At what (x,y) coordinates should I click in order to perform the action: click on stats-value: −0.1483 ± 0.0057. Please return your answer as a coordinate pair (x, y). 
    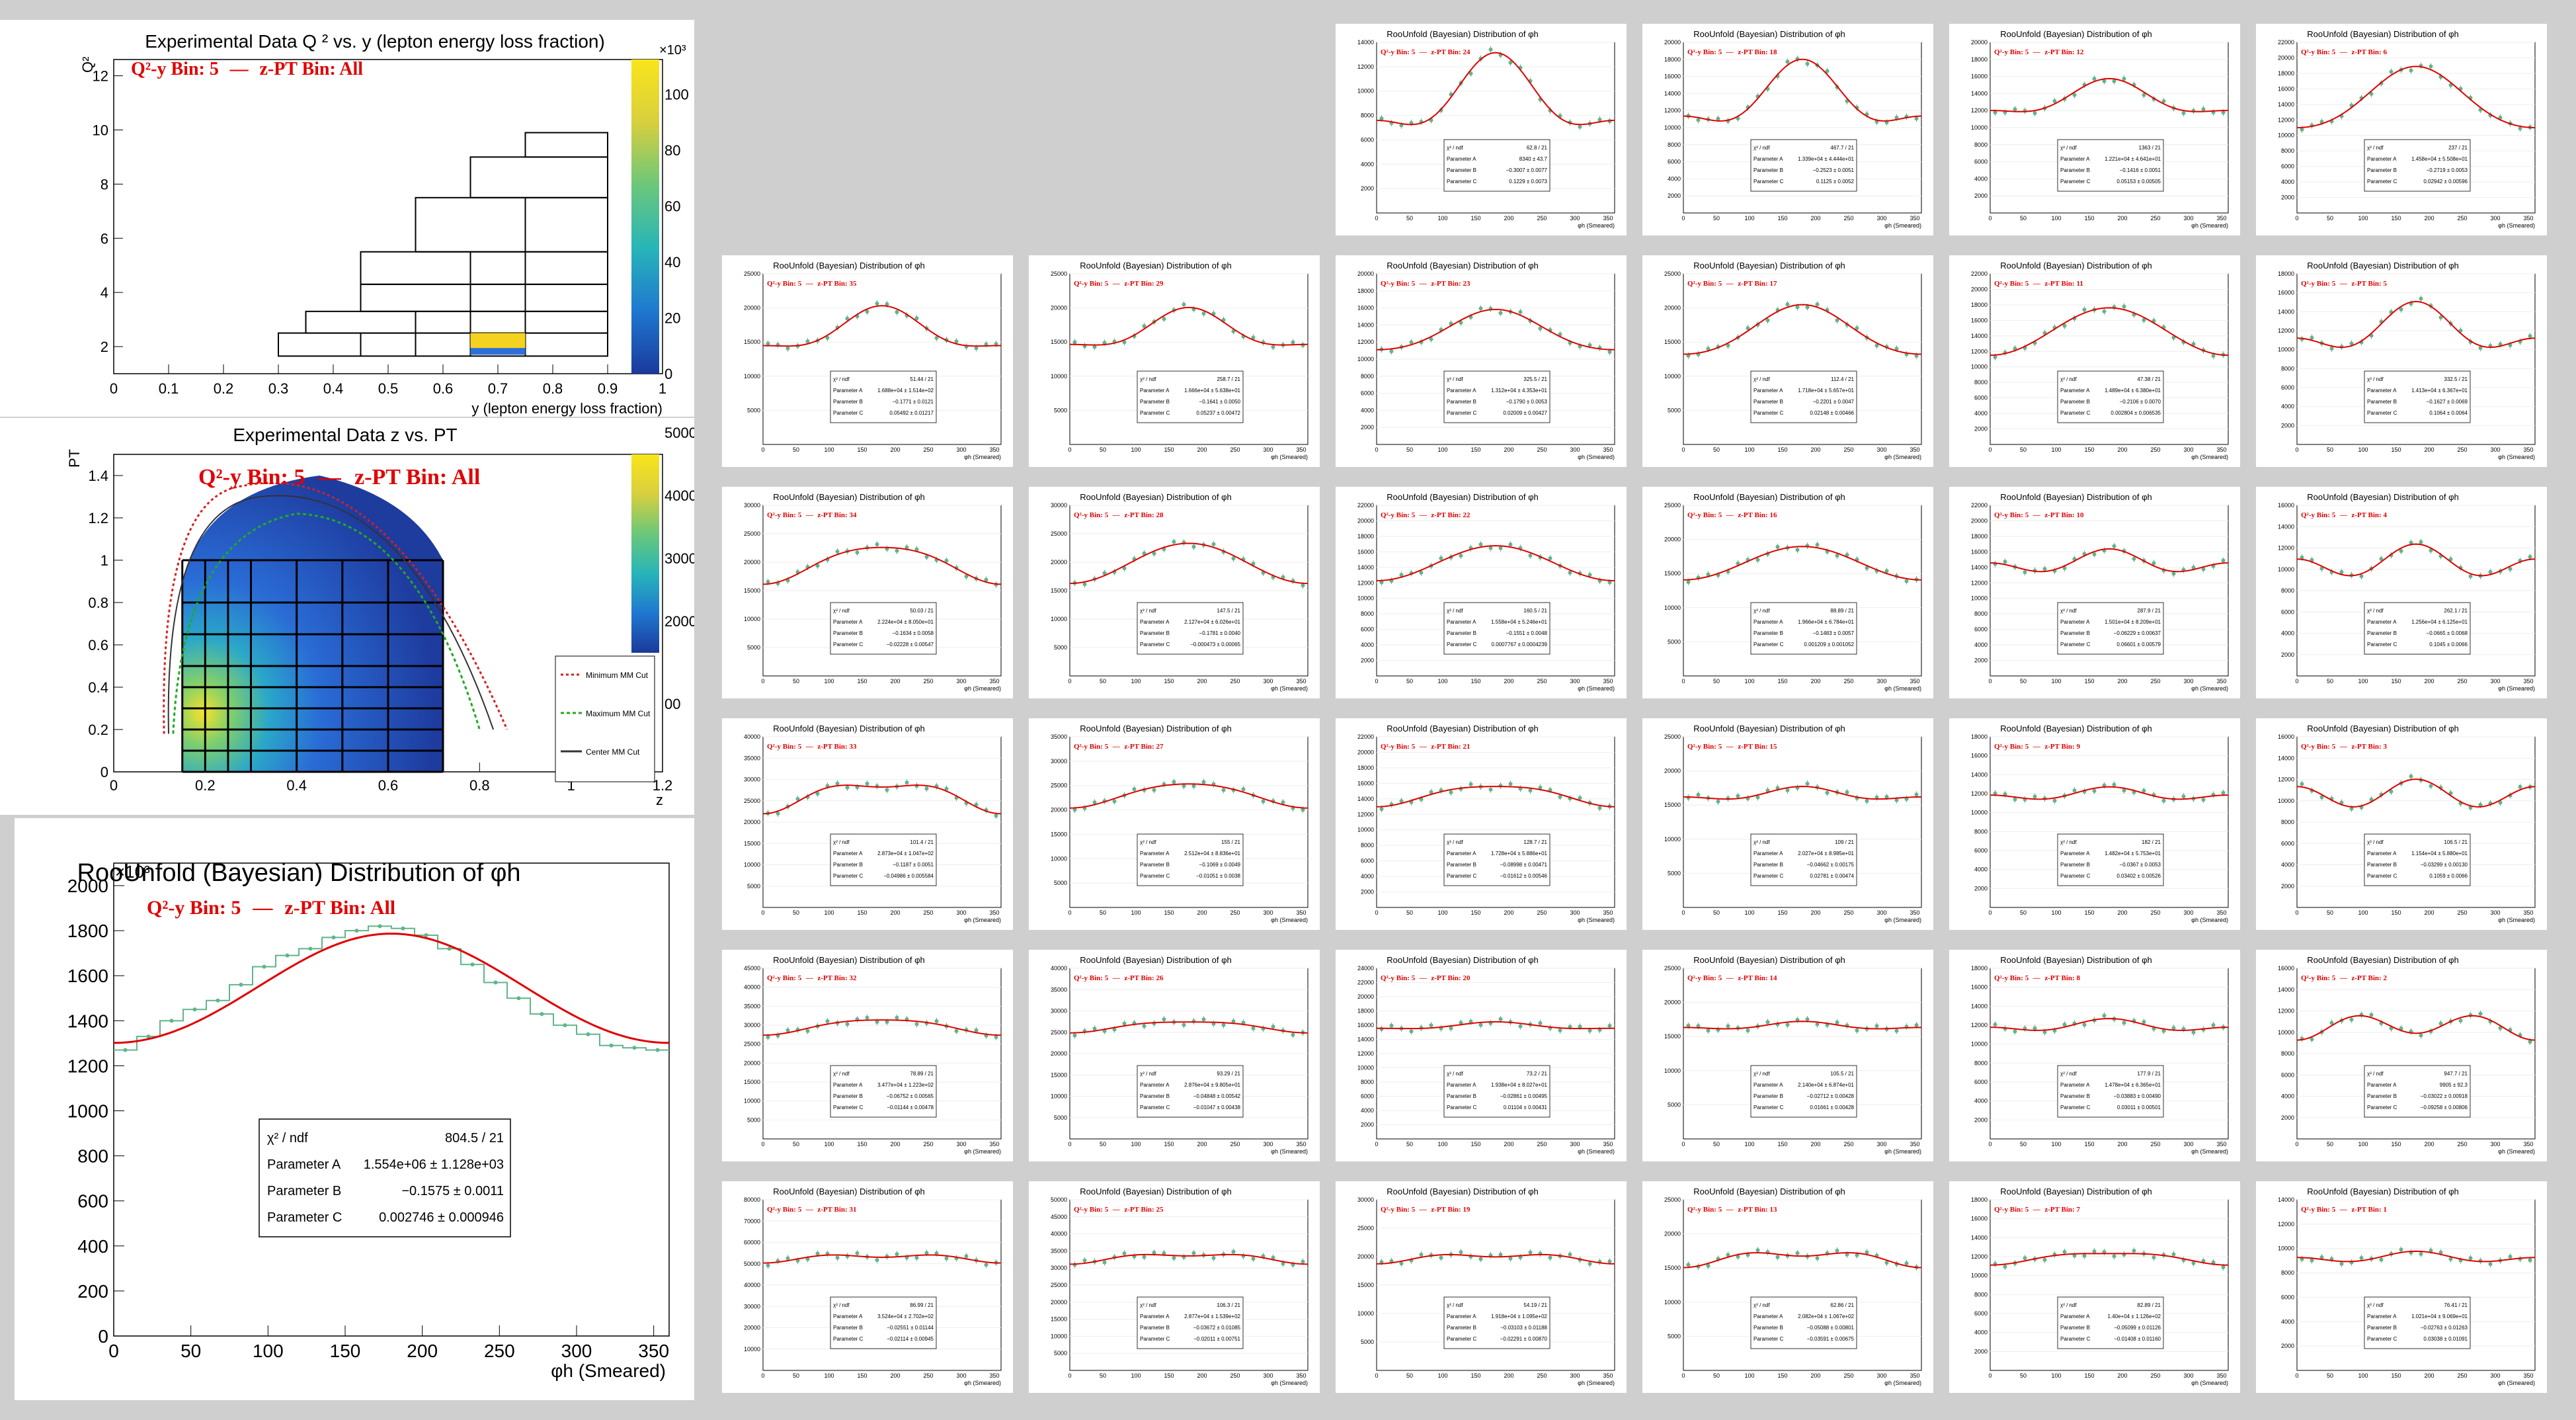
    Looking at the image, I should click on (1834, 633).